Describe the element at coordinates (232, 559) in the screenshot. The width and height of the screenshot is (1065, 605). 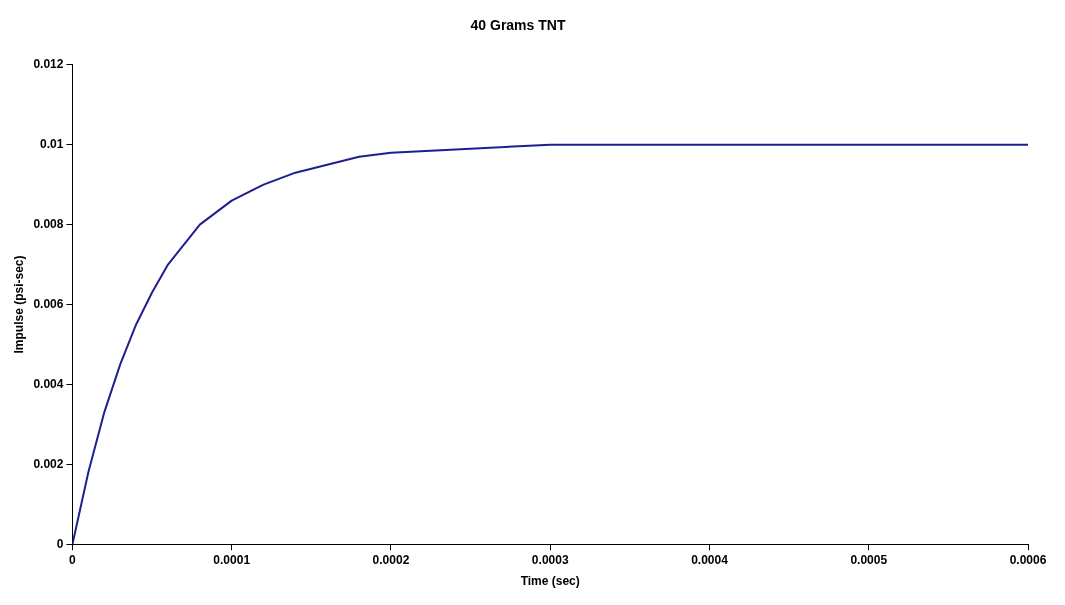
I see `x-tick-label: 0.0001` at that location.